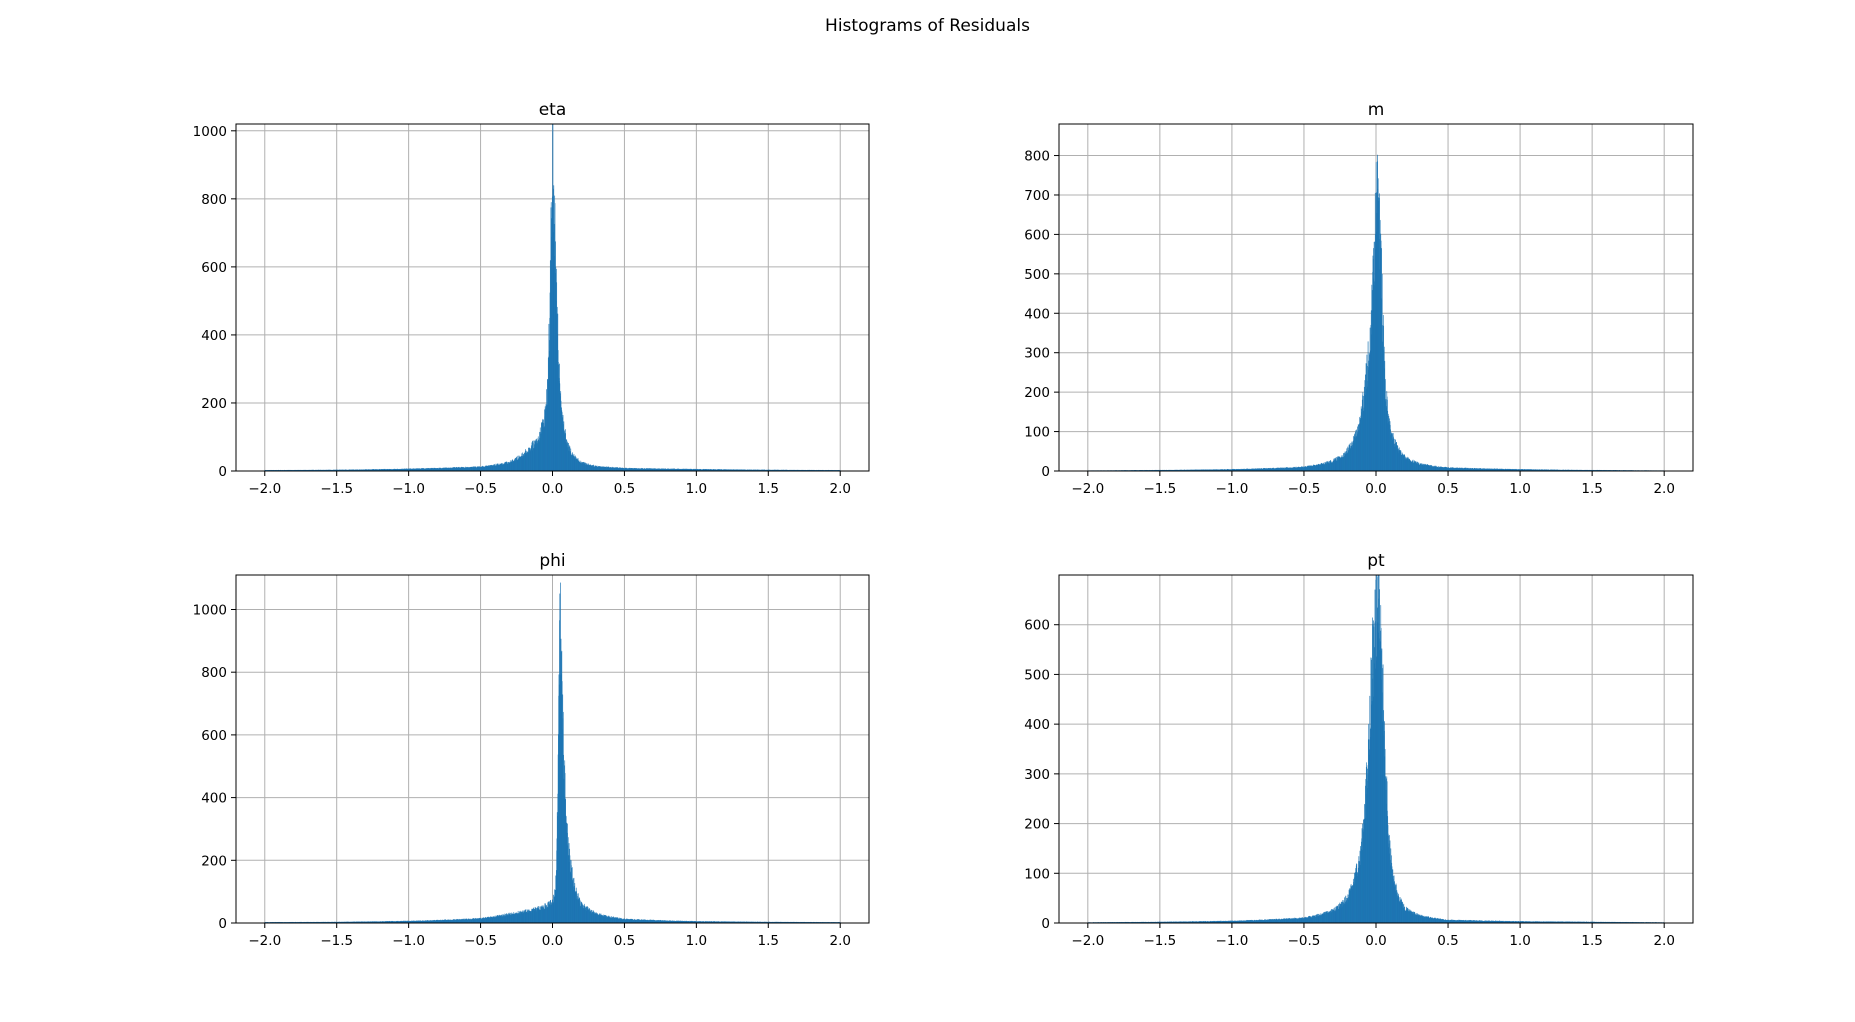 The width and height of the screenshot is (1855, 1022). What do you see at coordinates (552, 561) in the screenshot?
I see `subplot-title: phi` at bounding box center [552, 561].